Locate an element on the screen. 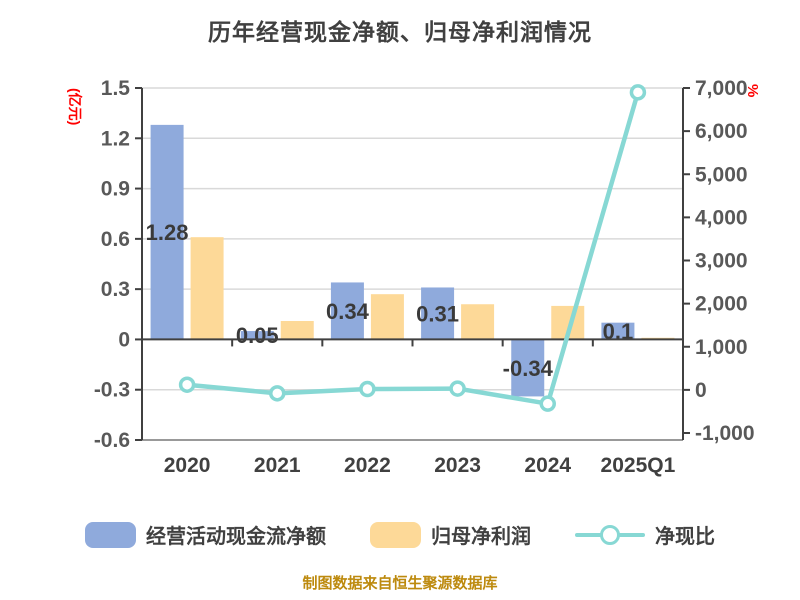  line-point-2024 is located at coordinates (547, 403).